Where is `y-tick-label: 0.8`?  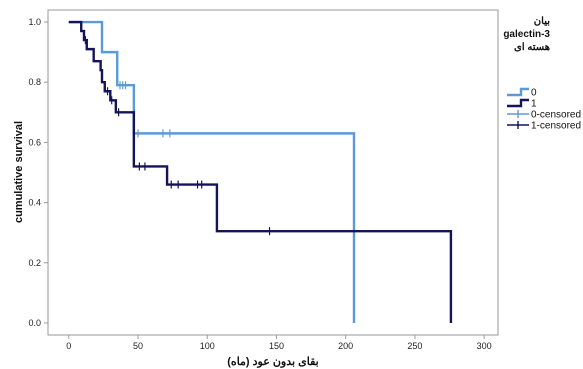 y-tick-label: 0.8 is located at coordinates (34, 82).